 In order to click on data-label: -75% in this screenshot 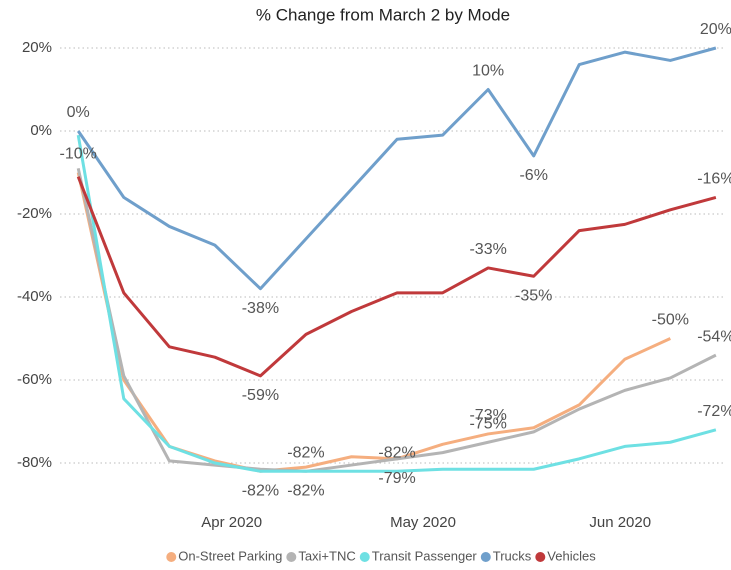, I will do `click(487, 423)`.